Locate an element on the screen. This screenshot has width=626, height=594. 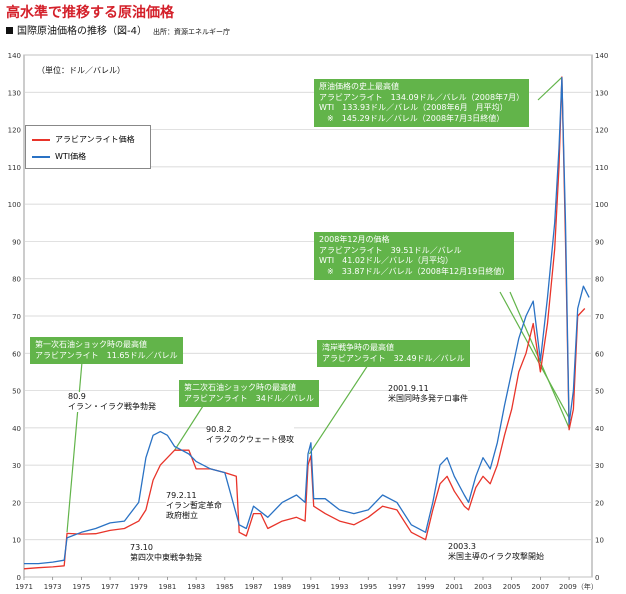
y-tick-label-right: 80 is located at coordinates (599, 280).